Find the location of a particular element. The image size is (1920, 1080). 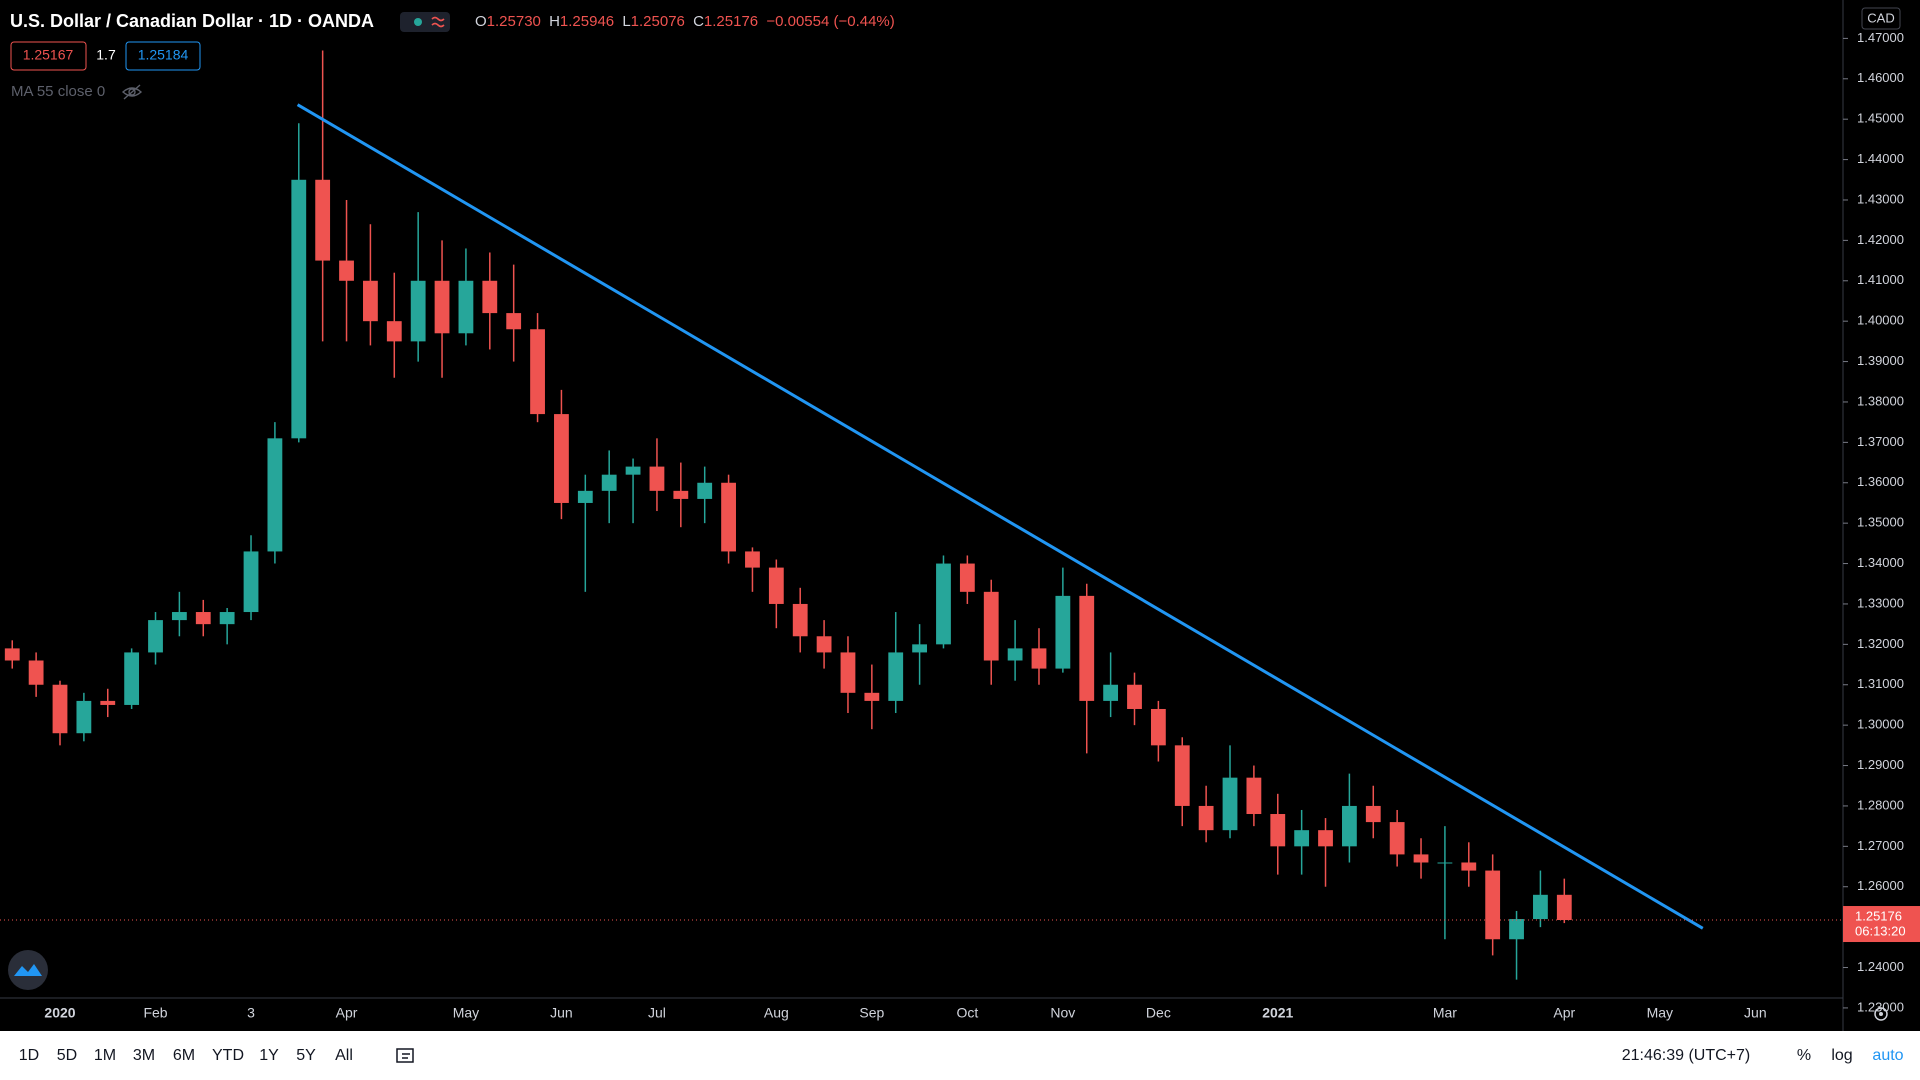

x-tick-label: 2021 is located at coordinates (1277, 1013).